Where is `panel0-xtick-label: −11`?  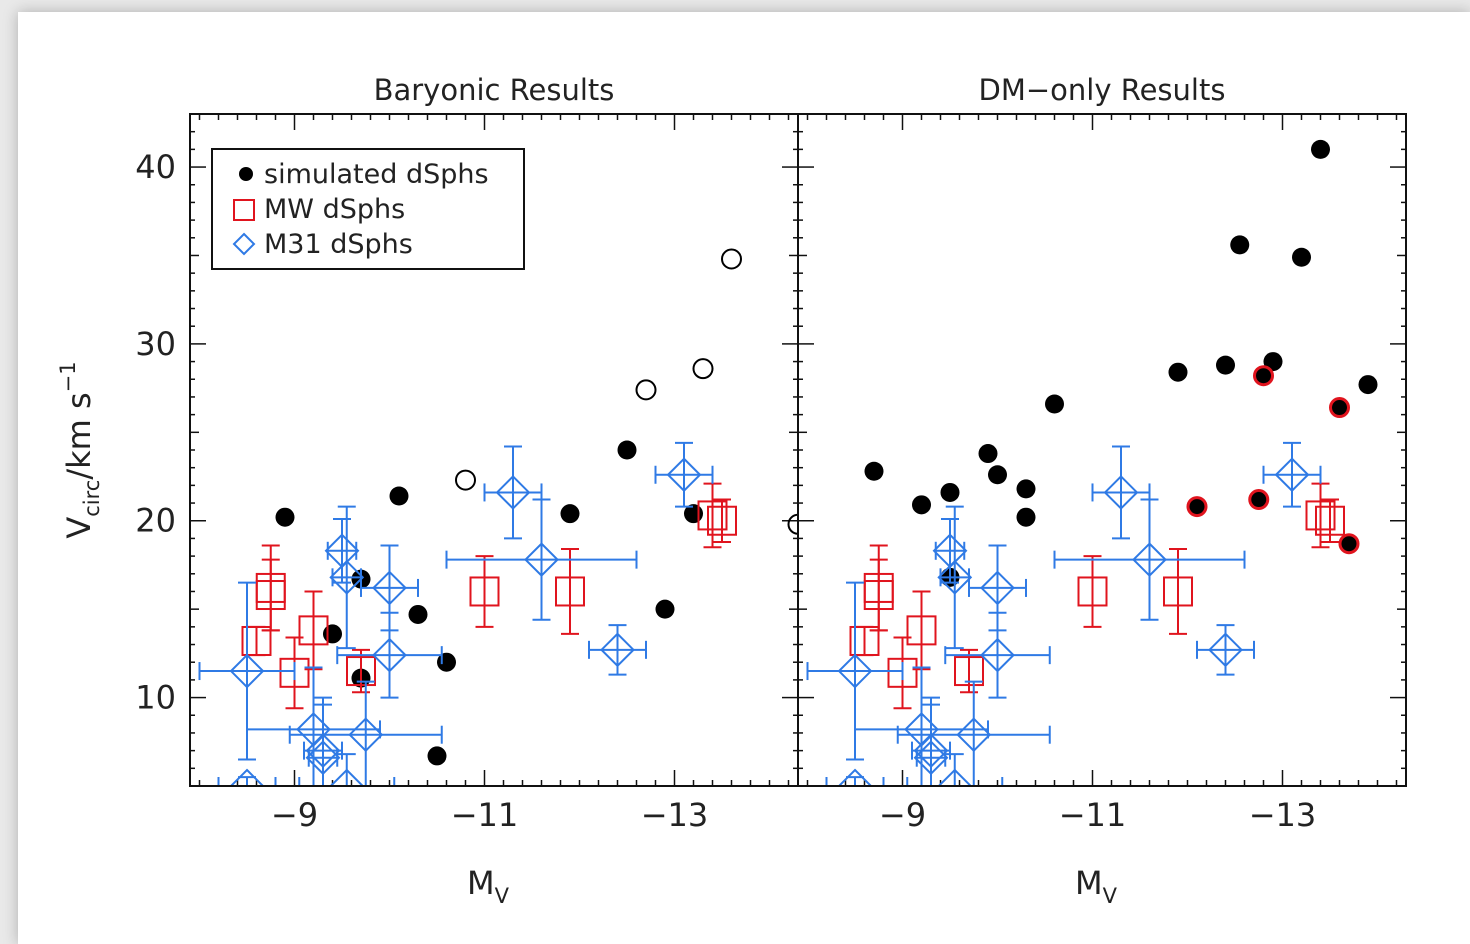
panel0-xtick-label: −11 is located at coordinates (485, 815).